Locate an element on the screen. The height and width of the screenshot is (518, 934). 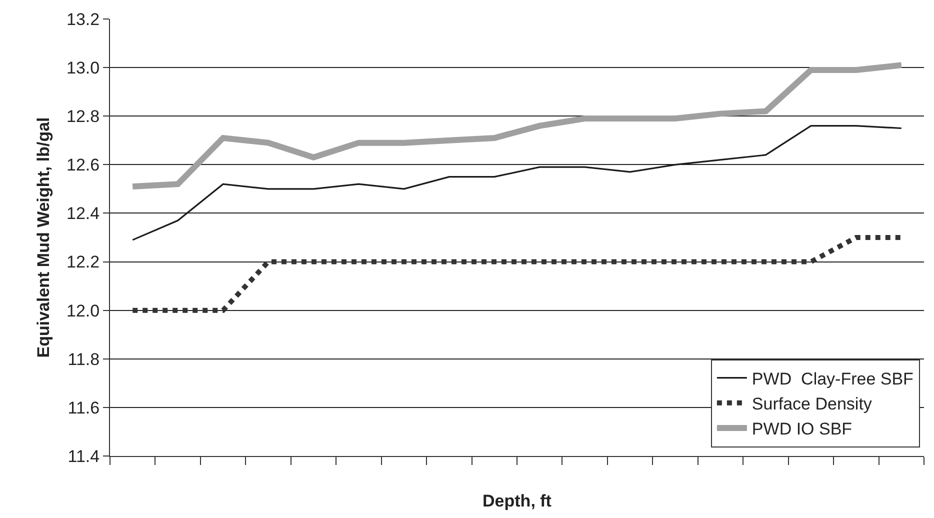
y-tick-label: 12.8 is located at coordinates (83, 116).